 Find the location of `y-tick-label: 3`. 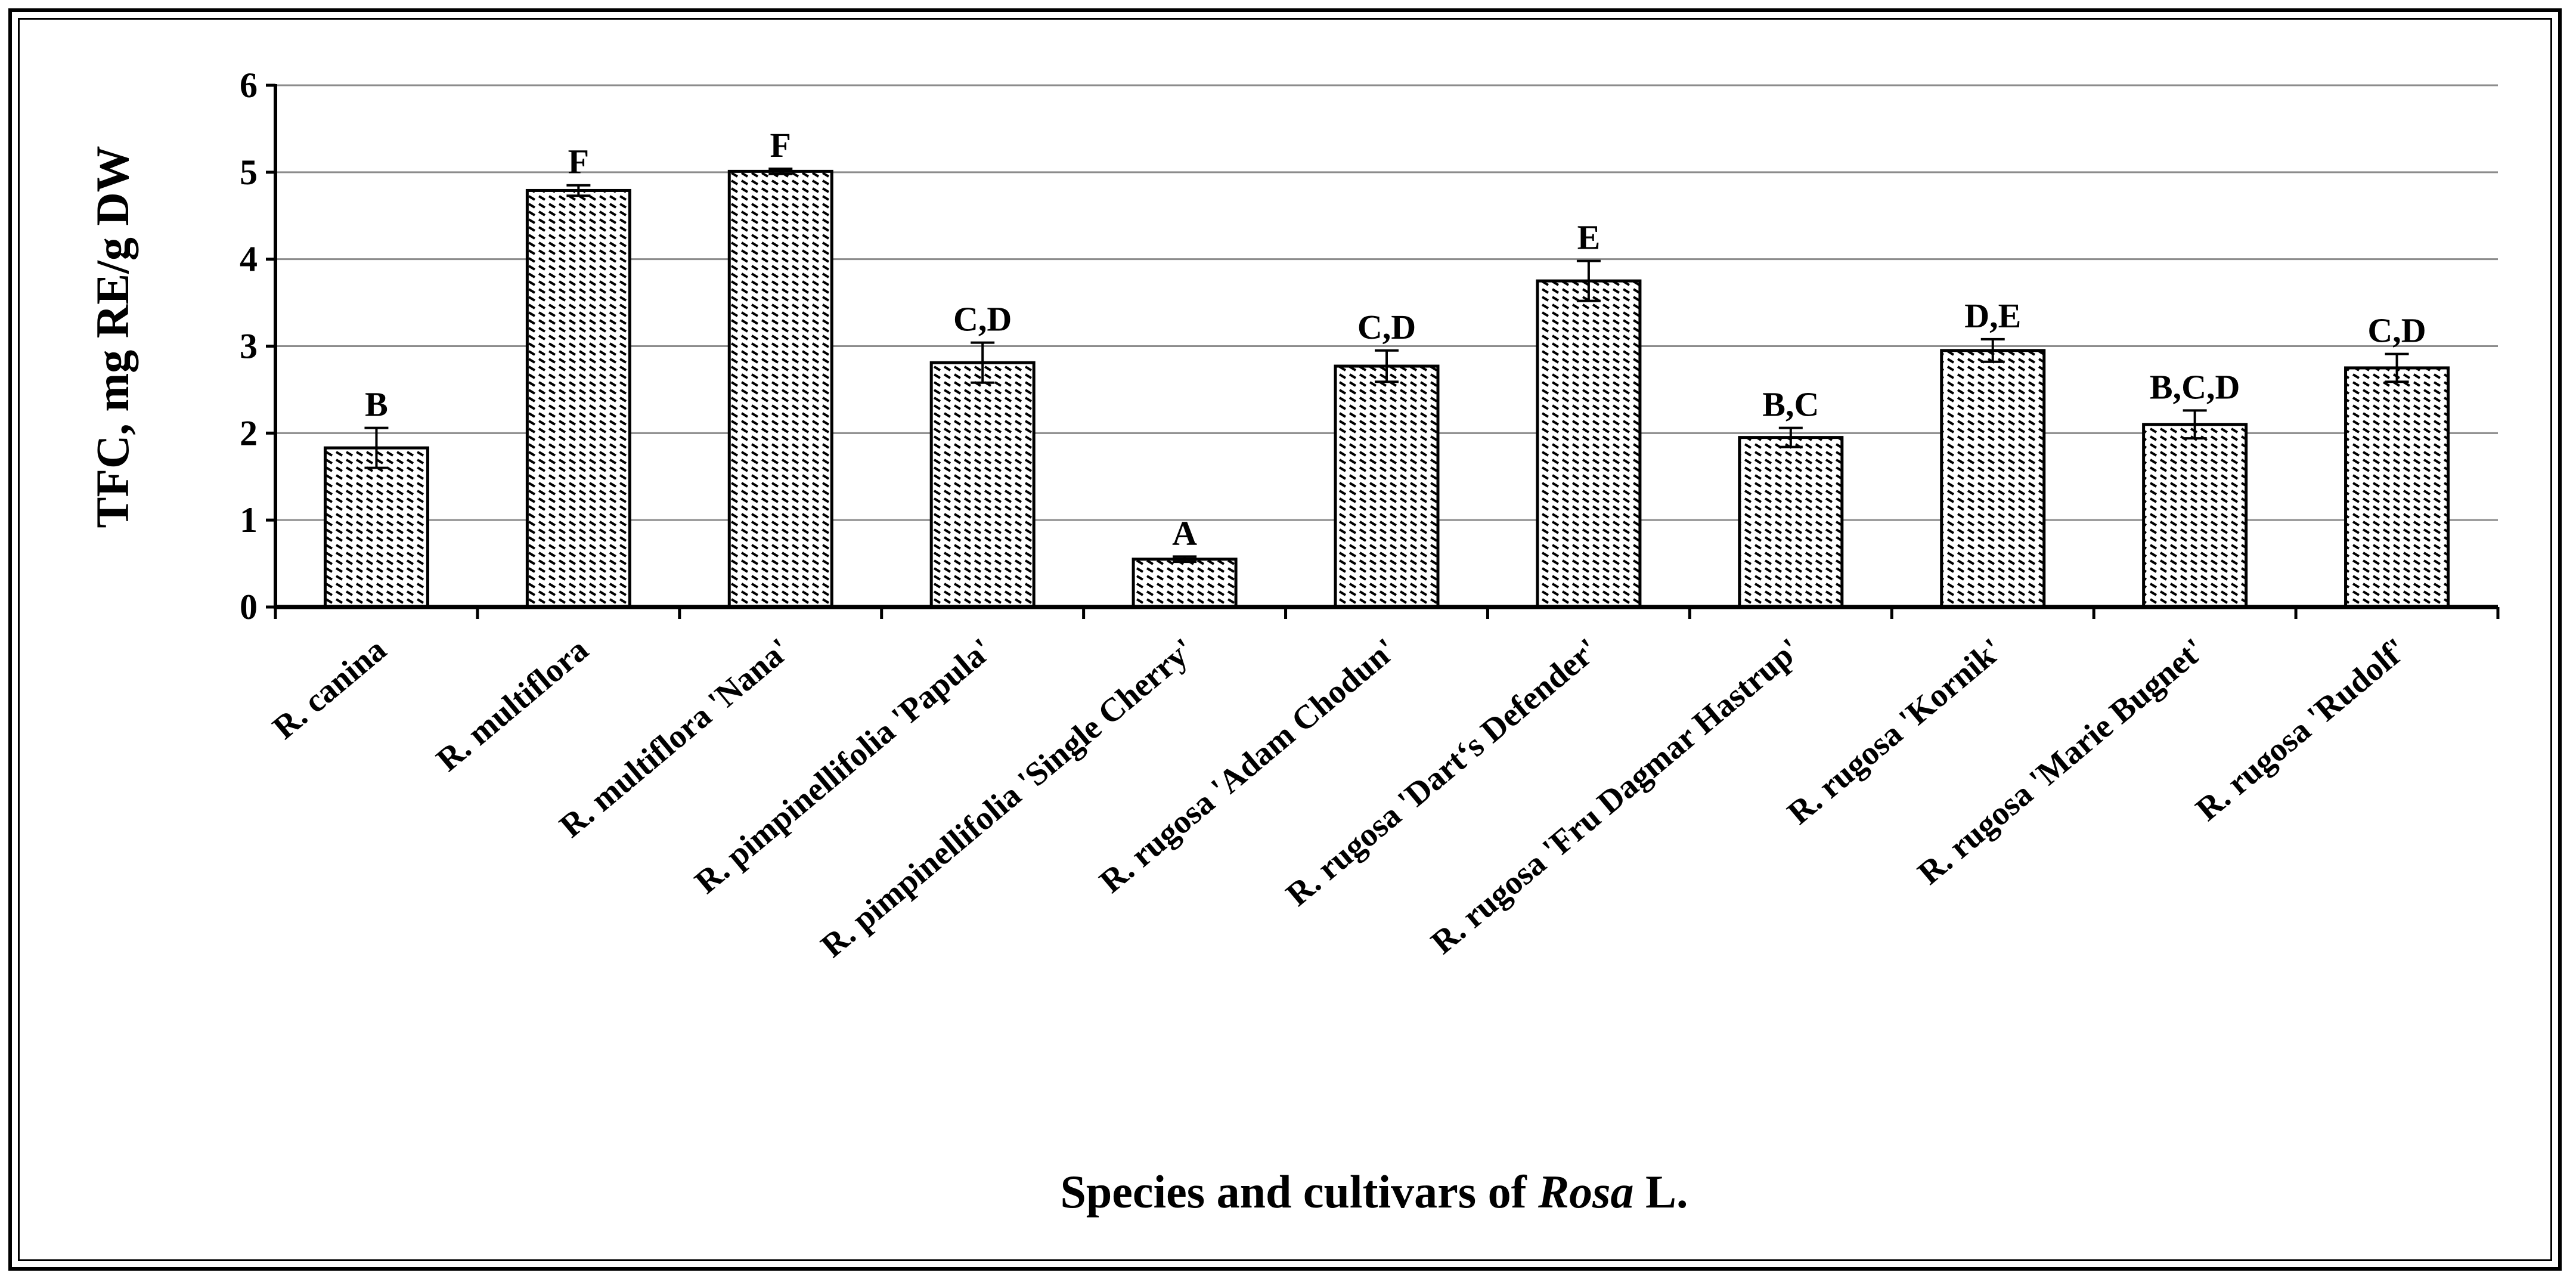

y-tick-label: 3 is located at coordinates (249, 346).